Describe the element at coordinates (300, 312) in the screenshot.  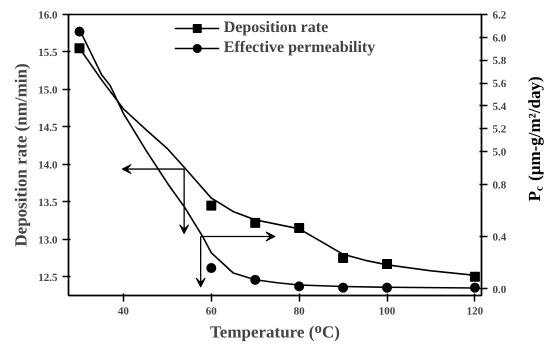
I see `x-tick-label: 80` at that location.